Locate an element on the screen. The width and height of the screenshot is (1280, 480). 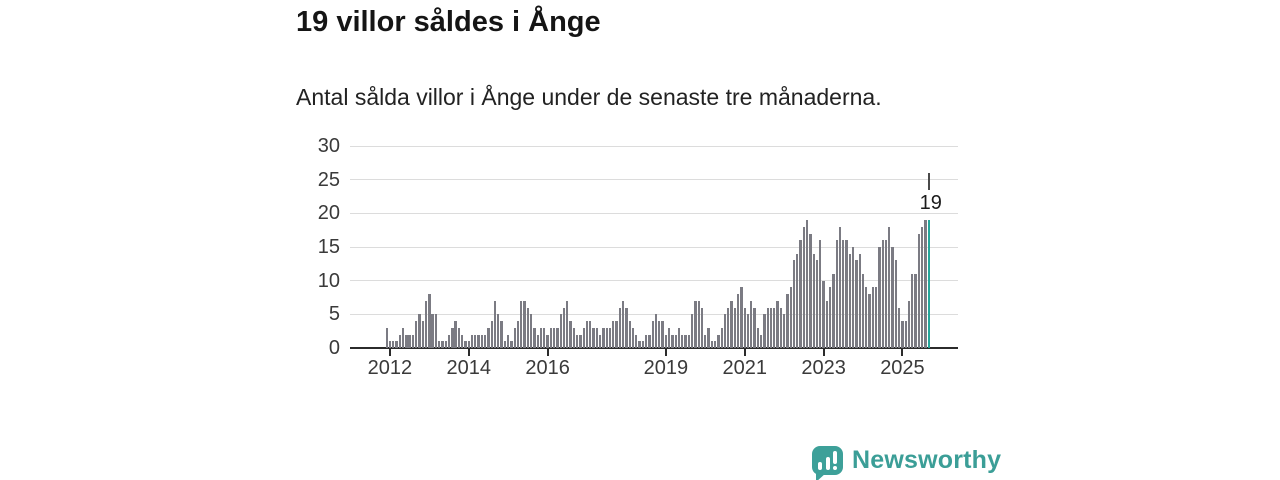
chart-title: 19 villor såldes i Ånge is located at coordinates (448, 22).